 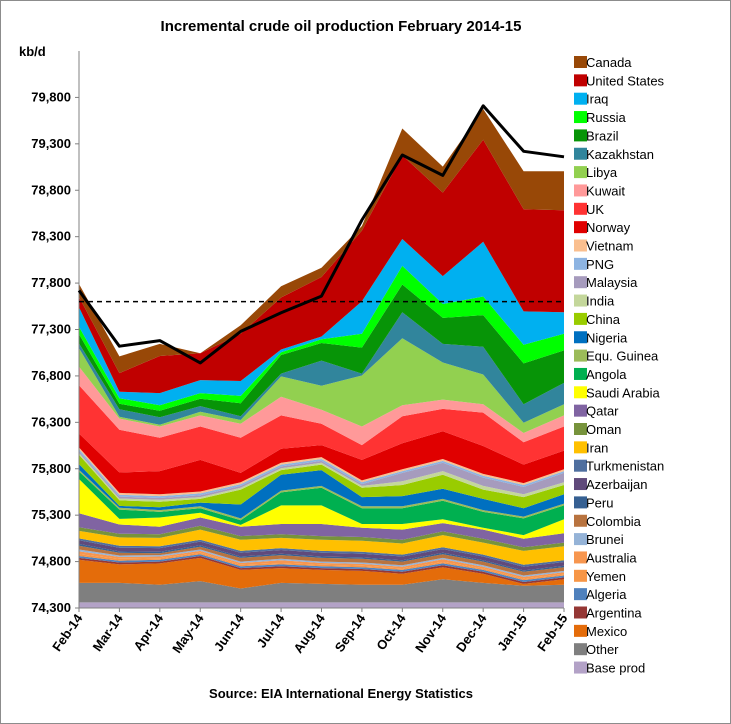 I want to click on area-azerbaijan, so click(x=321, y=555).